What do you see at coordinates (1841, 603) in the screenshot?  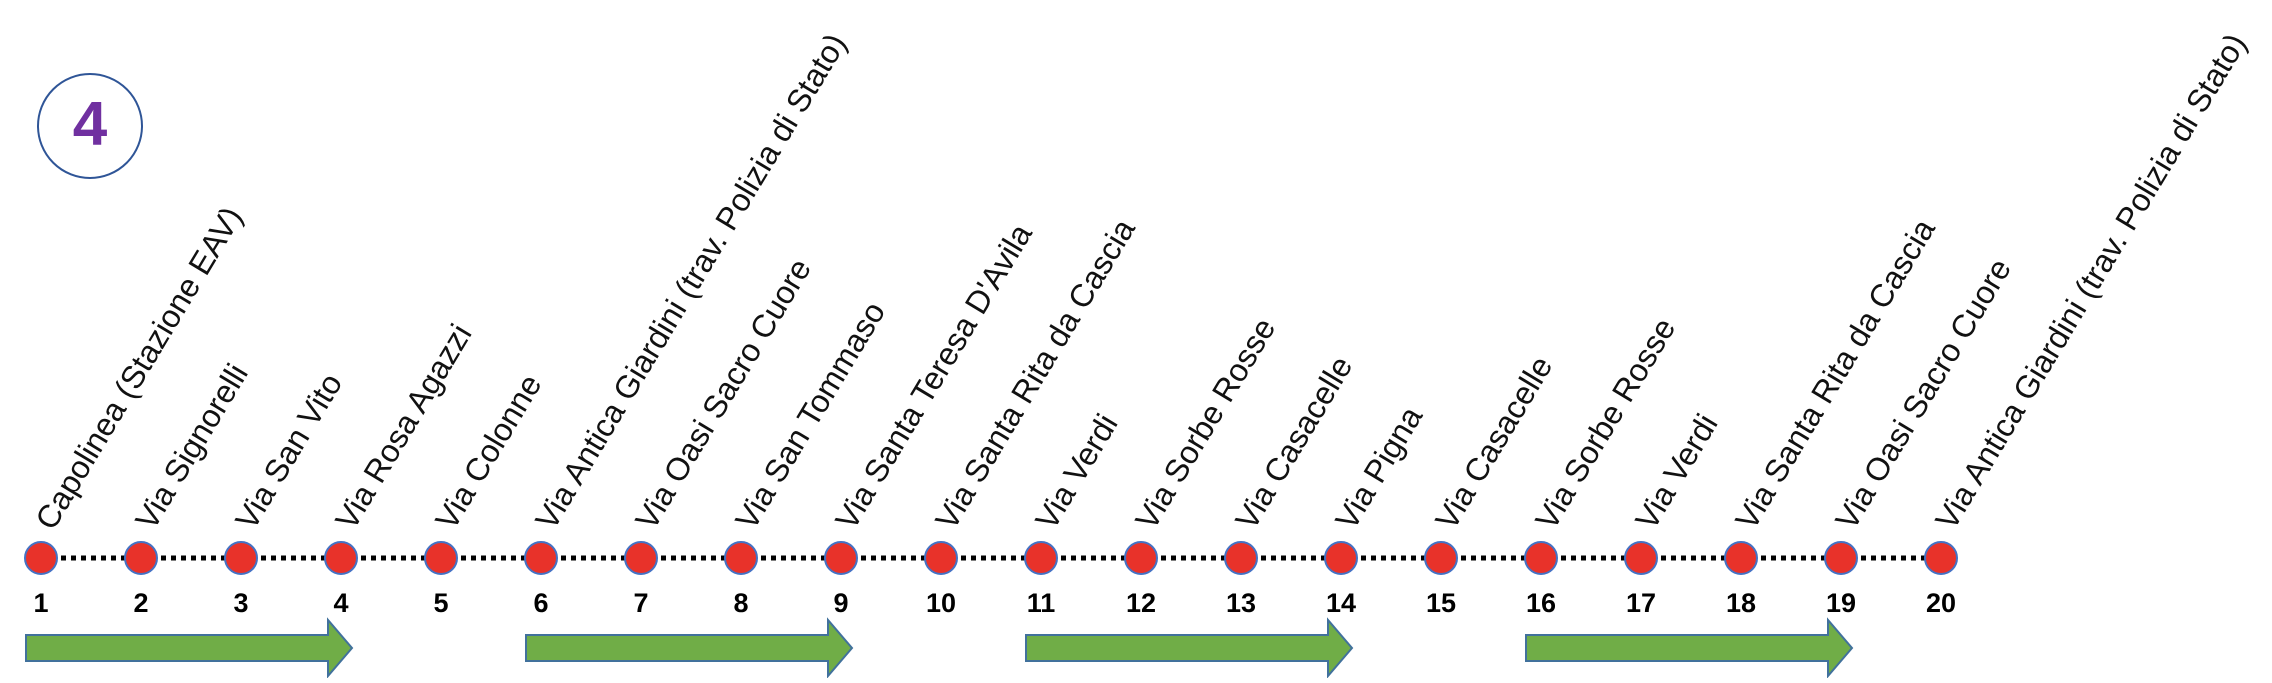 I see `stop-number: 19` at bounding box center [1841, 603].